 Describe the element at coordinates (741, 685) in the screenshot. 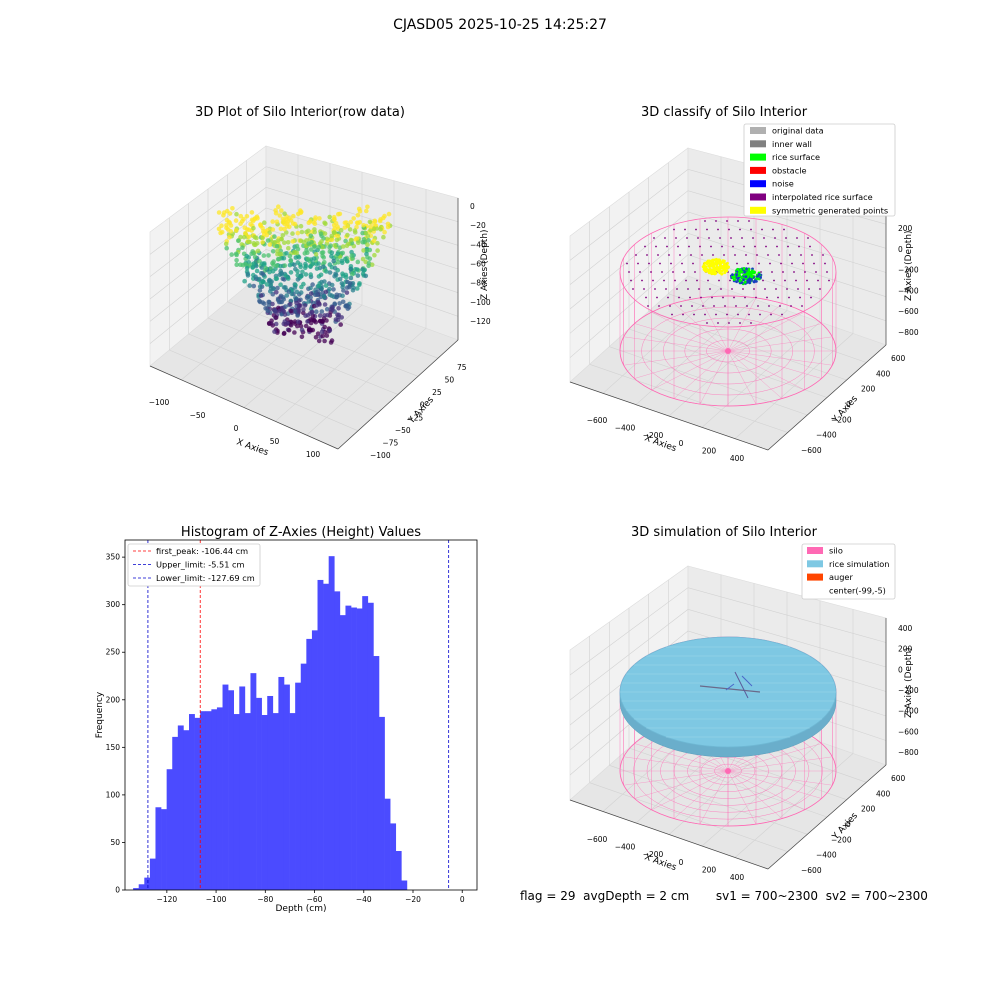

I see `auger-blade` at that location.